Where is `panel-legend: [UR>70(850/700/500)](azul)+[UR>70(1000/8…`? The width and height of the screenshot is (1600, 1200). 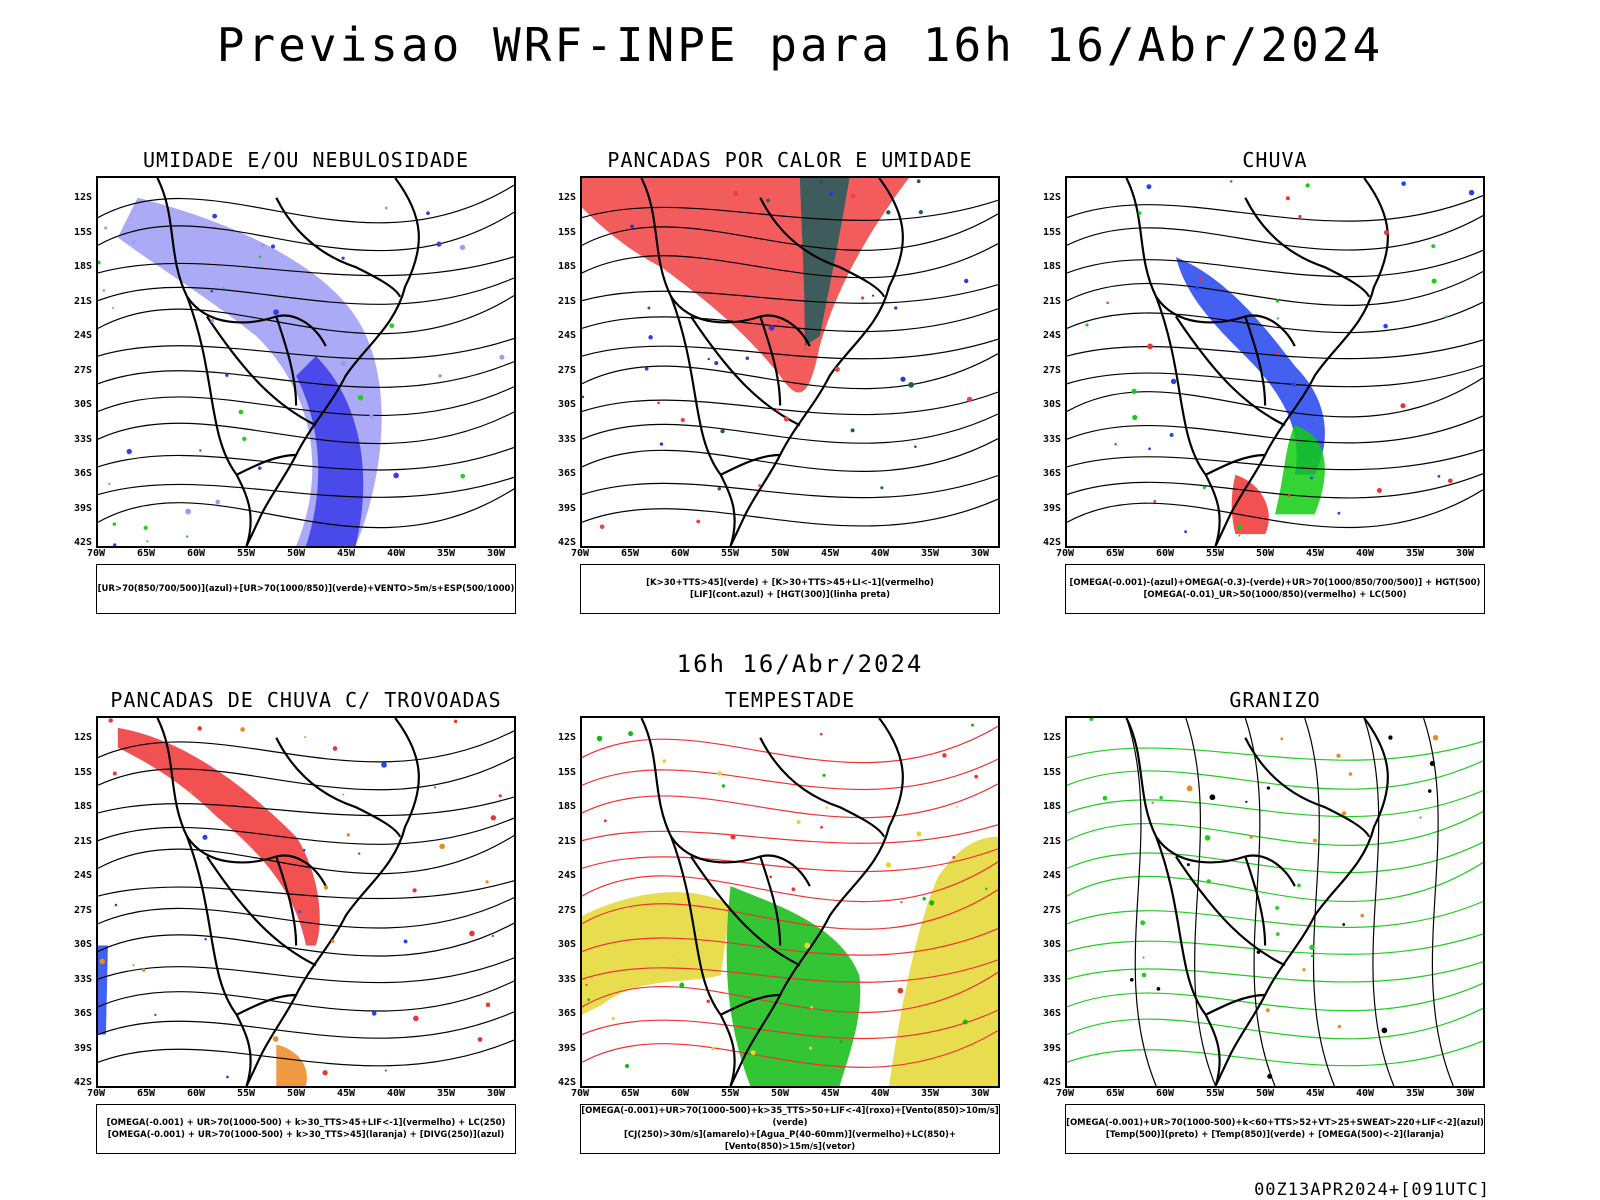 panel-legend: [UR>70(850/700/500)](azul)+[UR>70(1000/8… is located at coordinates (306, 589).